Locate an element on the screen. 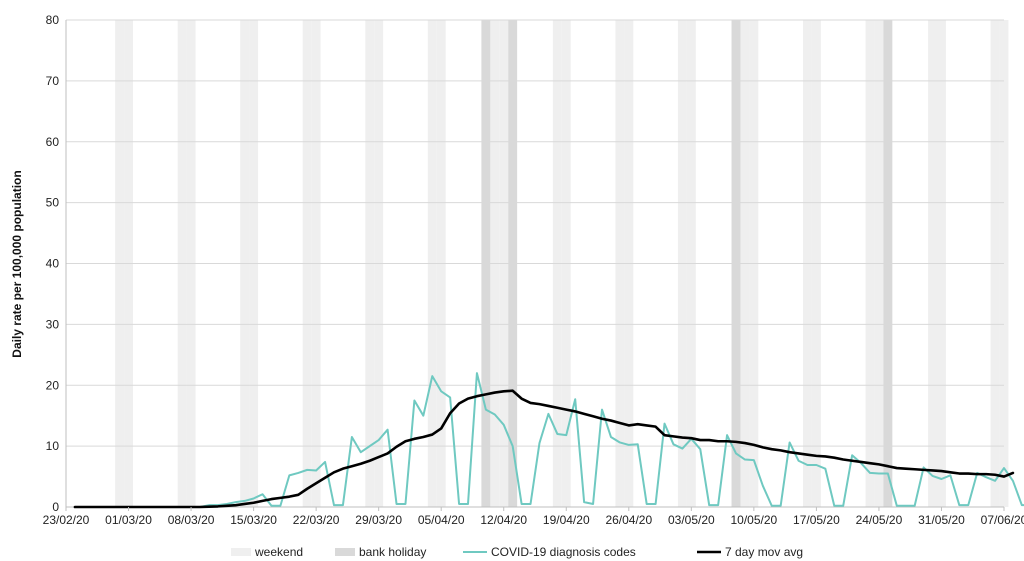 Image resolution: width=1024 pixels, height=561 pixels. y-tick-label: 40 is located at coordinates (53, 264).